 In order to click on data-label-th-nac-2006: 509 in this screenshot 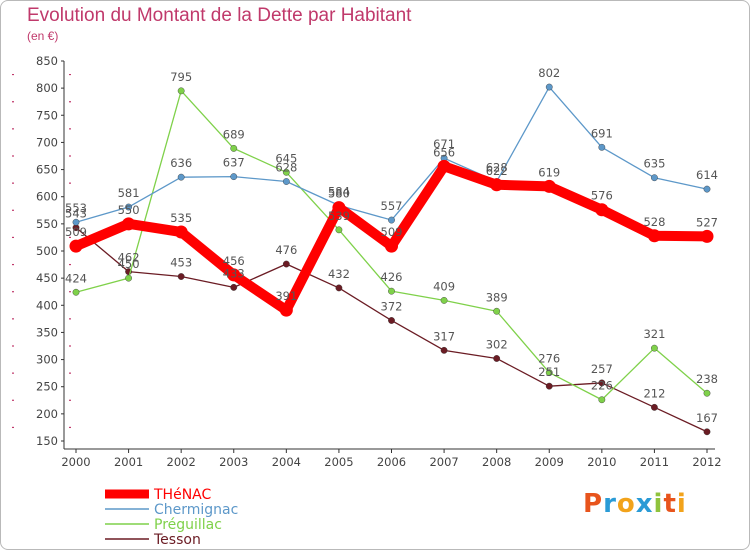, I will do `click(392, 232)`.